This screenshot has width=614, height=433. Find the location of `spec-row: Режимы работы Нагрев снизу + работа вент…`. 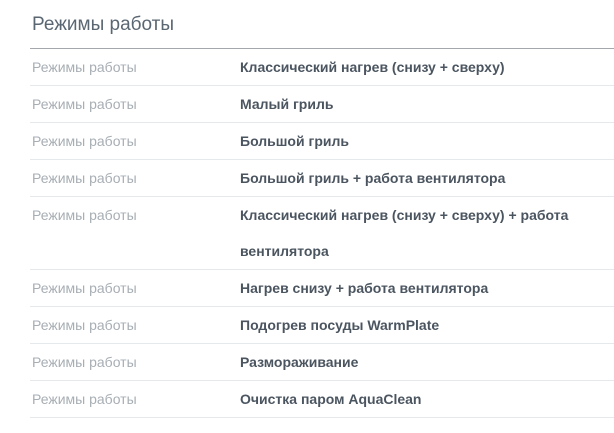

spec-row: Режимы работы Нагрев снизу + работа вент… is located at coordinates (322, 288).